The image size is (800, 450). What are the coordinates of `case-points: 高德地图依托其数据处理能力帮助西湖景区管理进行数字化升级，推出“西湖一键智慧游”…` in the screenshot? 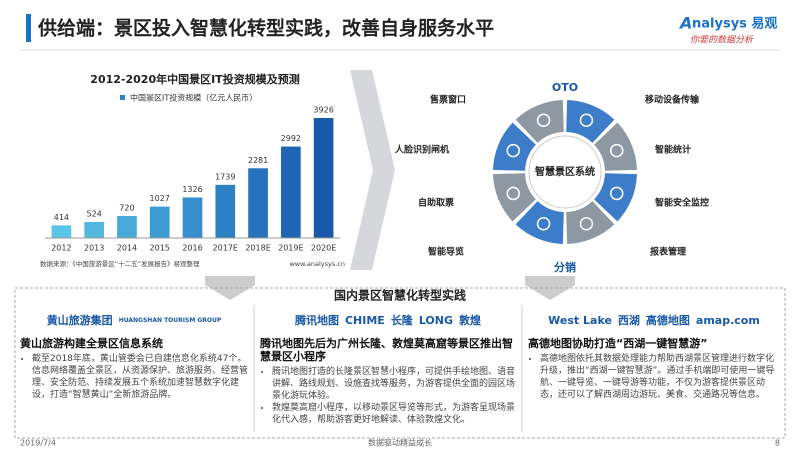 It's located at (654, 377).